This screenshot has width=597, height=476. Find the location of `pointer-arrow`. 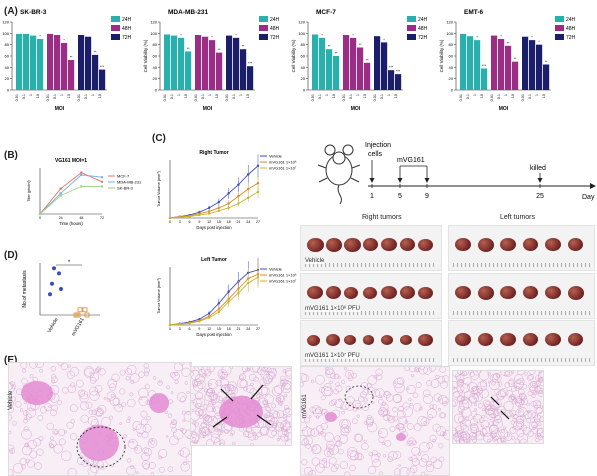

pointer-arrow is located at coordinates (495, 401).